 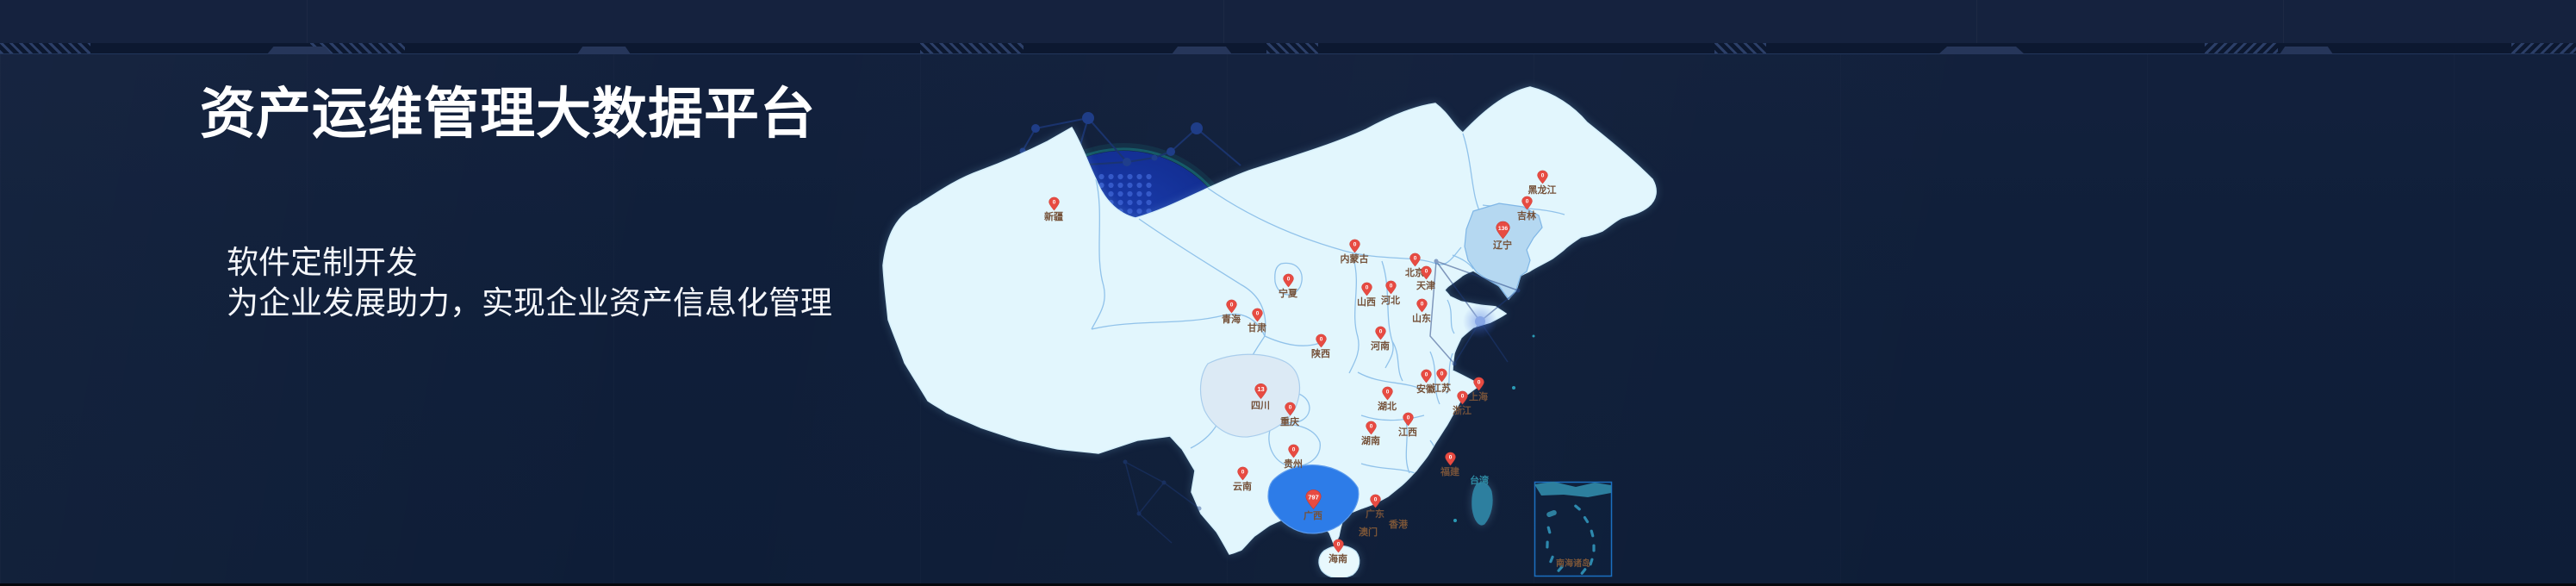 I want to click on page-title: 资产运维管理大数据平台, so click(x=508, y=114).